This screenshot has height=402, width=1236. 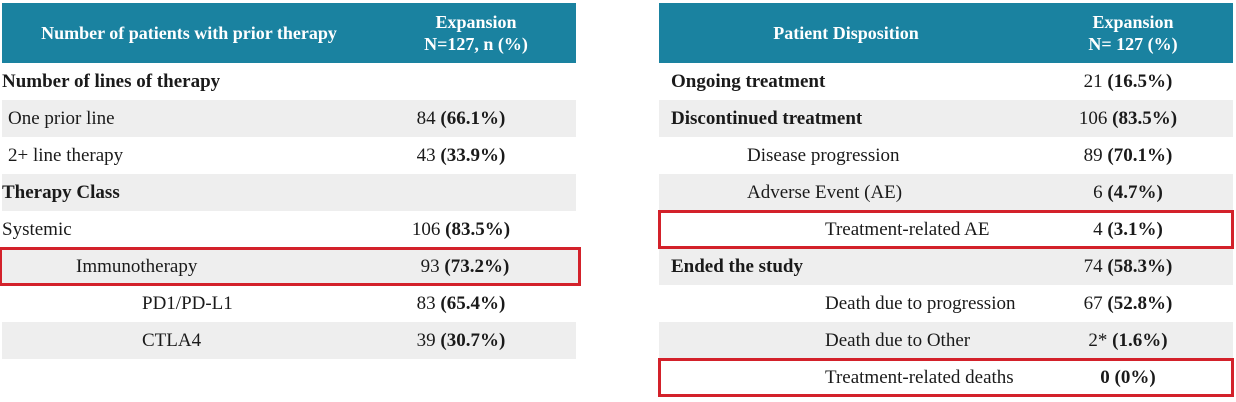 I want to click on patient-disposition-table-header: Patient Disposition Expansion N= 127 (%), so click(x=946, y=33).